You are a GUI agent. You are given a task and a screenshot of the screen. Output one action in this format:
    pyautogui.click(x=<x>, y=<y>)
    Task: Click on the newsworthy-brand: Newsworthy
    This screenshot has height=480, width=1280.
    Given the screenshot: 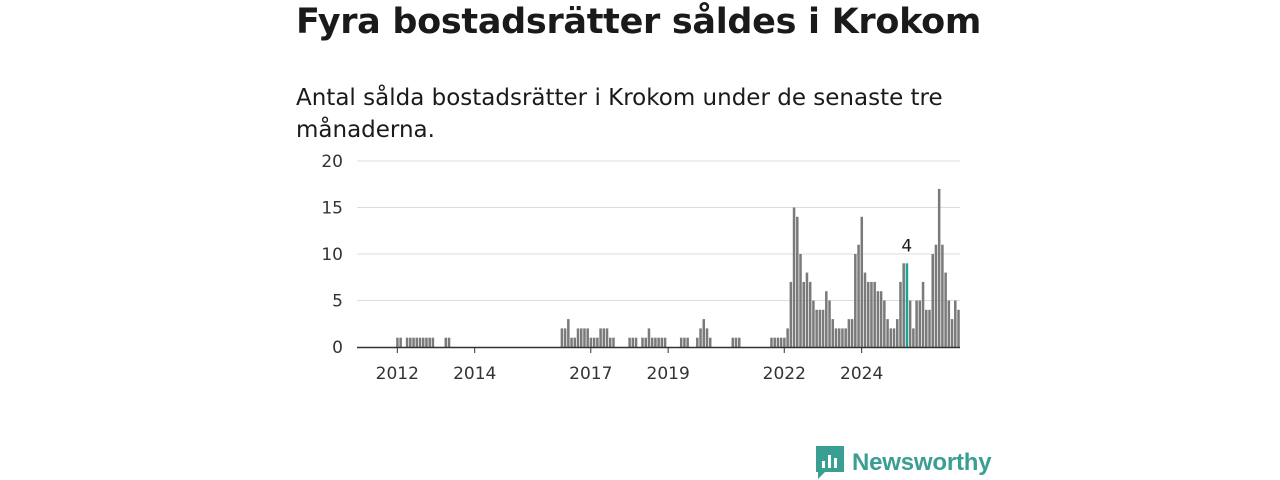 What is the action you would take?
    pyautogui.click(x=904, y=463)
    